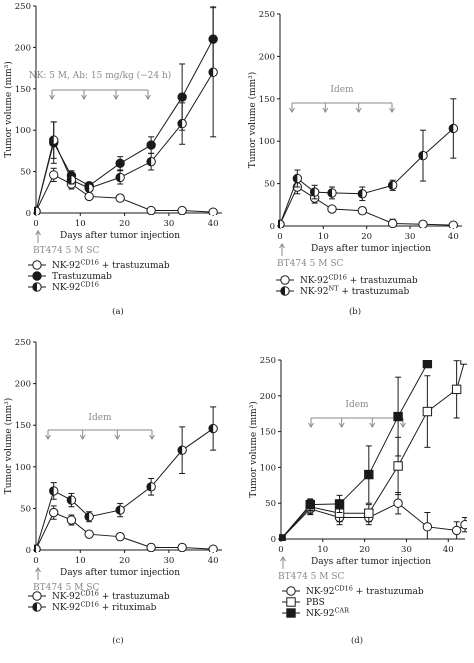 The image size is (474, 663). What do you see at coordinates (315, 603) in the screenshot?
I see `legend-label: PBS` at bounding box center [315, 603].